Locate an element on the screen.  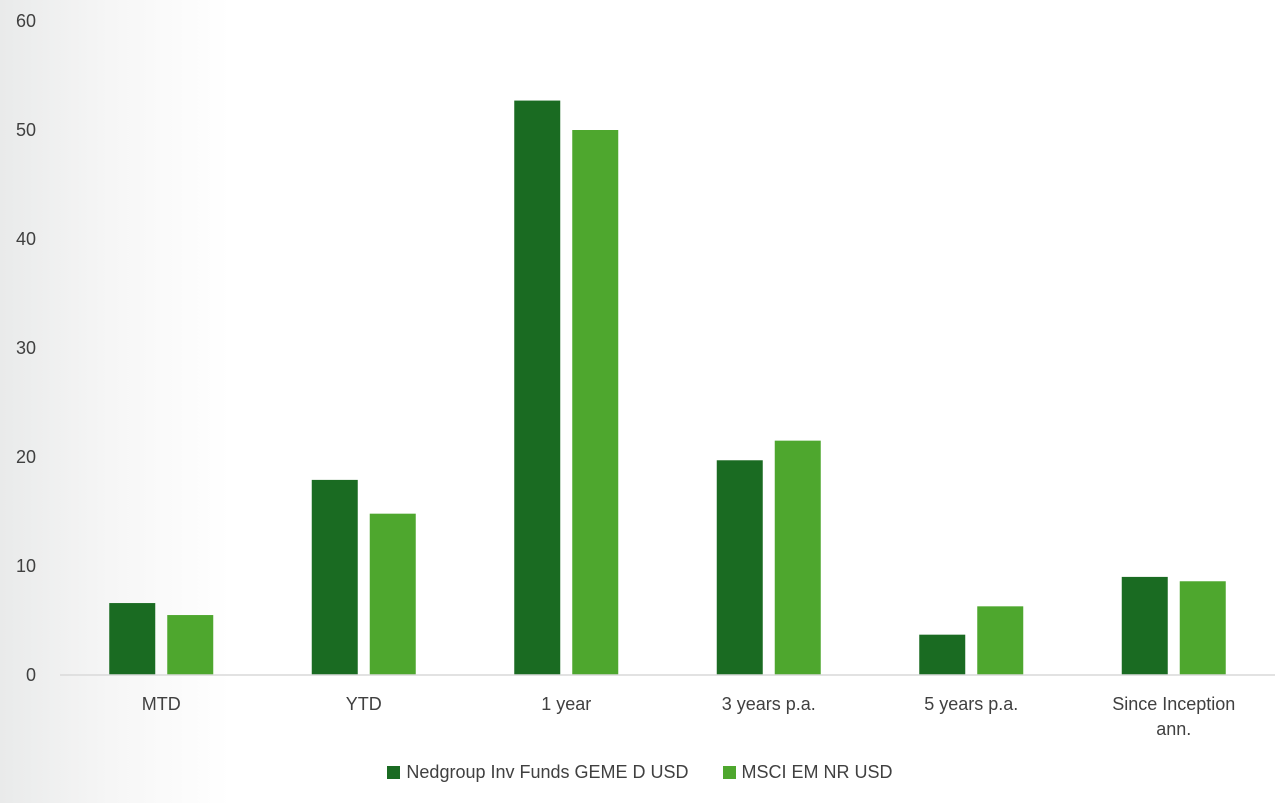
x-tick-label: 5 years p.a. is located at coordinates (971, 704).